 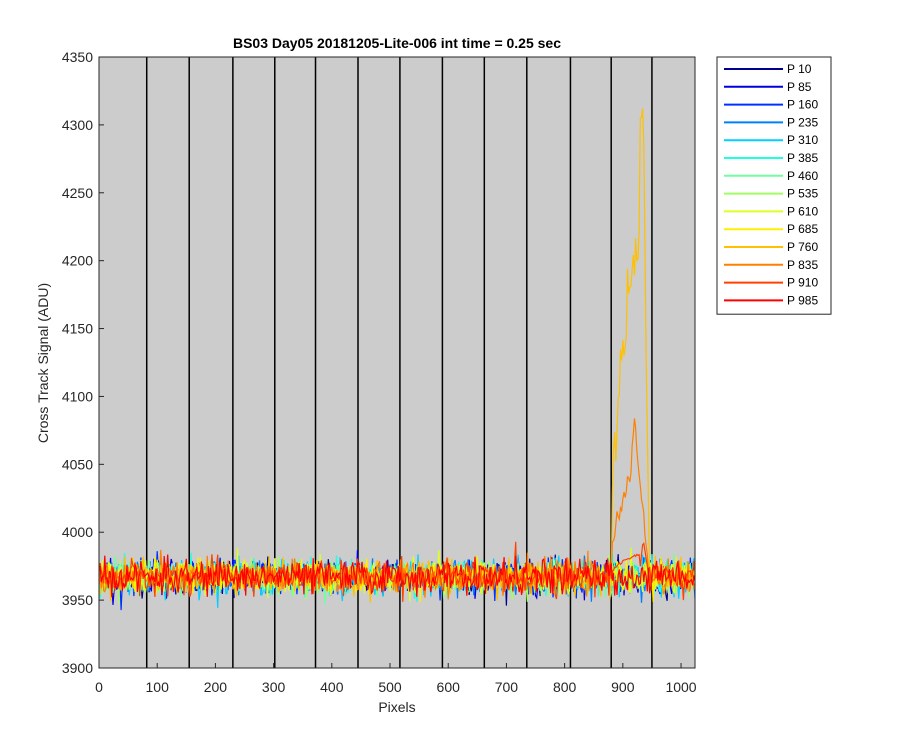 What do you see at coordinates (802, 176) in the screenshot?
I see `legend-label: P 460` at bounding box center [802, 176].